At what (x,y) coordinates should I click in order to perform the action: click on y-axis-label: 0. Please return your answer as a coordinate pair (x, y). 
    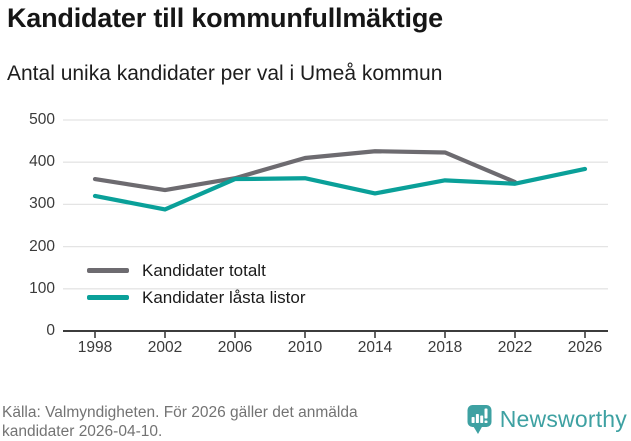
    Looking at the image, I should click on (50, 330).